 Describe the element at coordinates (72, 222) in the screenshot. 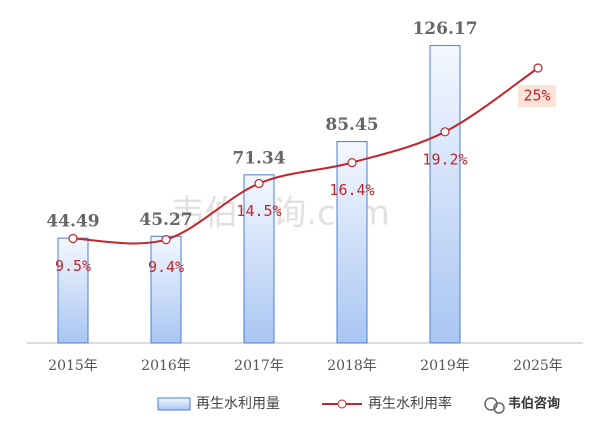

I see `bar-value-label: 44.49` at that location.